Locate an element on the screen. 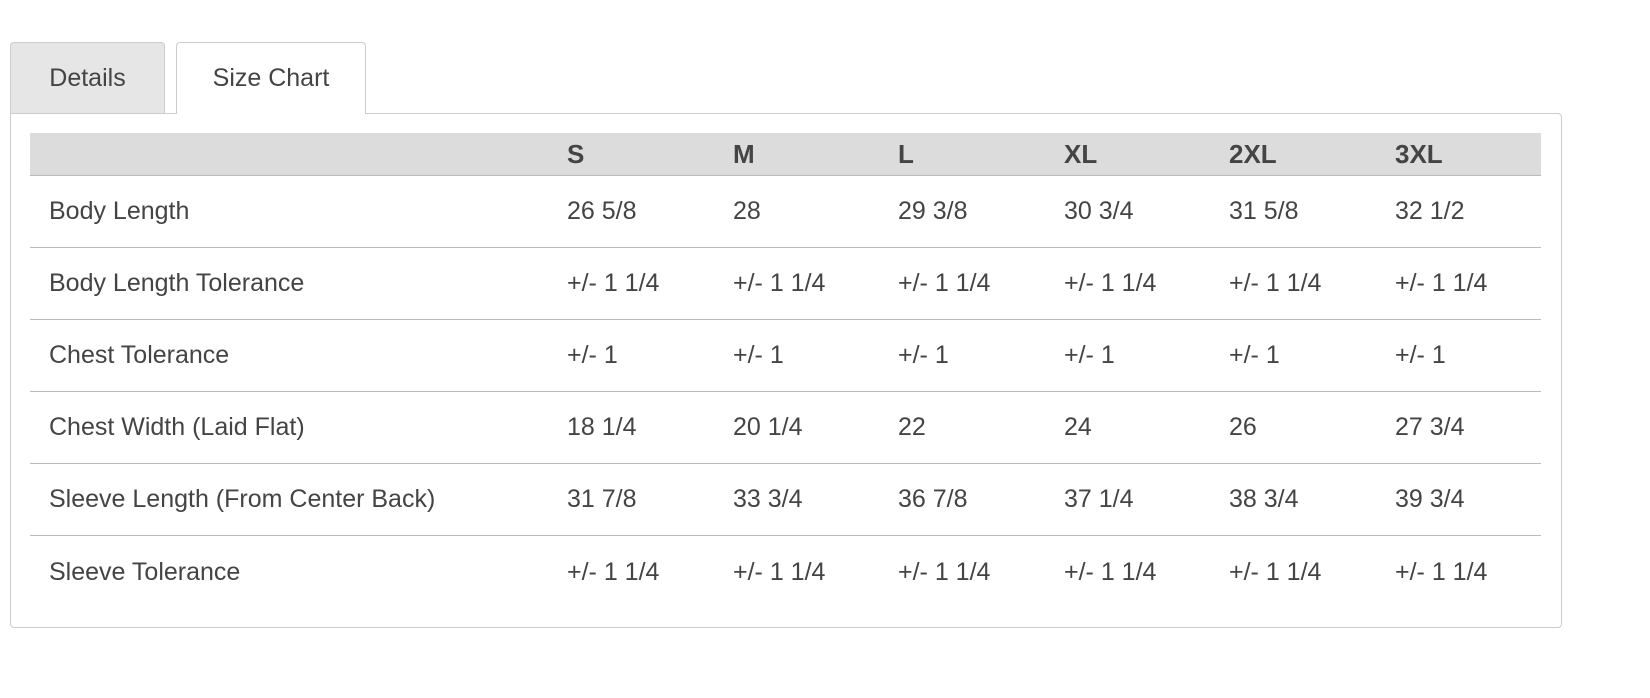 This screenshot has width=1650, height=698. size-header: XL is located at coordinates (1081, 153).